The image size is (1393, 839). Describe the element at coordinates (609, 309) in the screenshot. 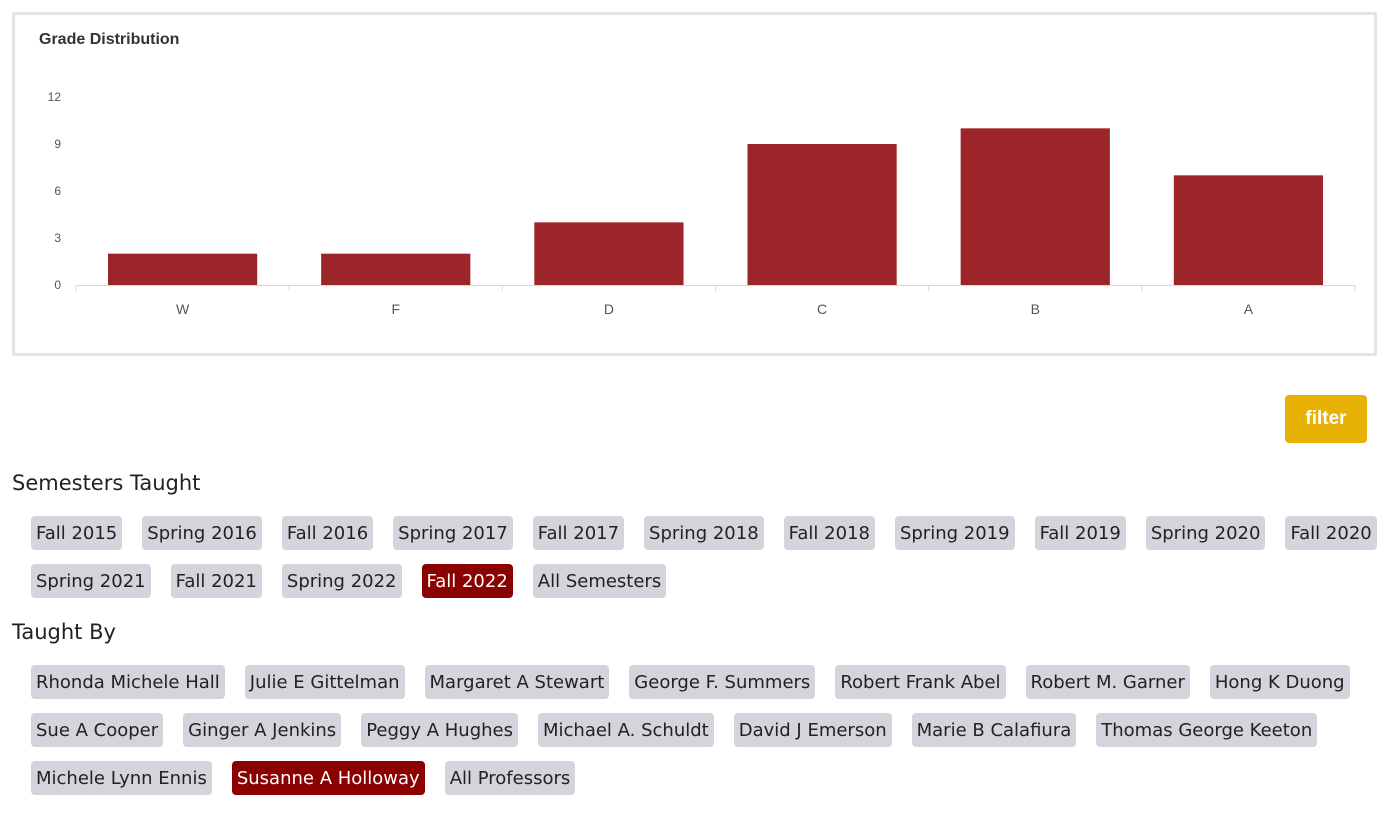

I see `x-tick-label: D` at that location.